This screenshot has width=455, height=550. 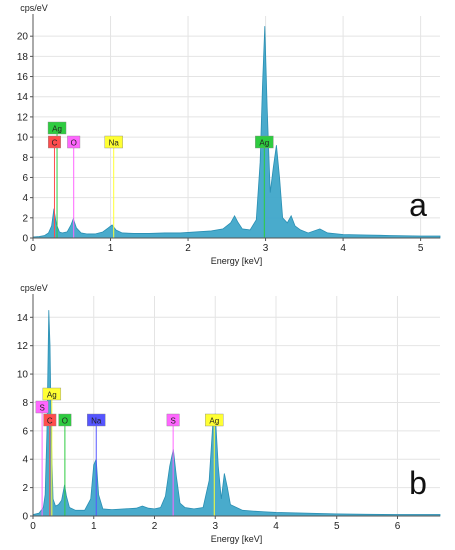 What do you see at coordinates (23, 37) in the screenshot?
I see `y-tick-label: 20` at bounding box center [23, 37].